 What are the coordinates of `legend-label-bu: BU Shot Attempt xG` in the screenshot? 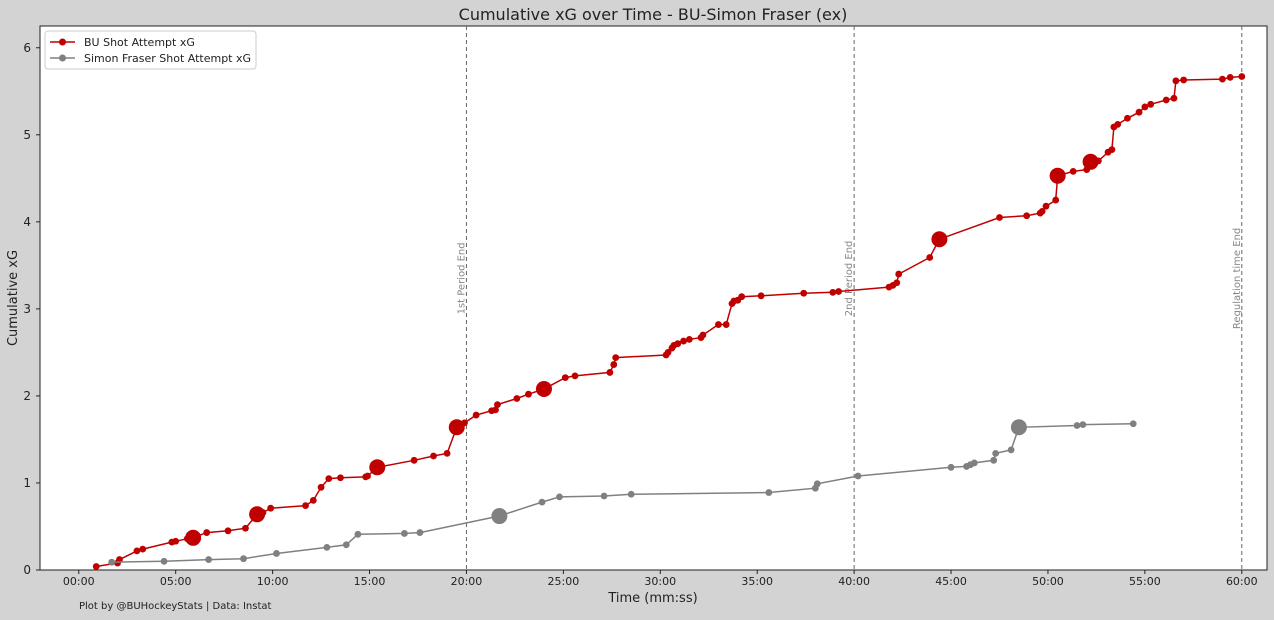 It's located at (139, 42).